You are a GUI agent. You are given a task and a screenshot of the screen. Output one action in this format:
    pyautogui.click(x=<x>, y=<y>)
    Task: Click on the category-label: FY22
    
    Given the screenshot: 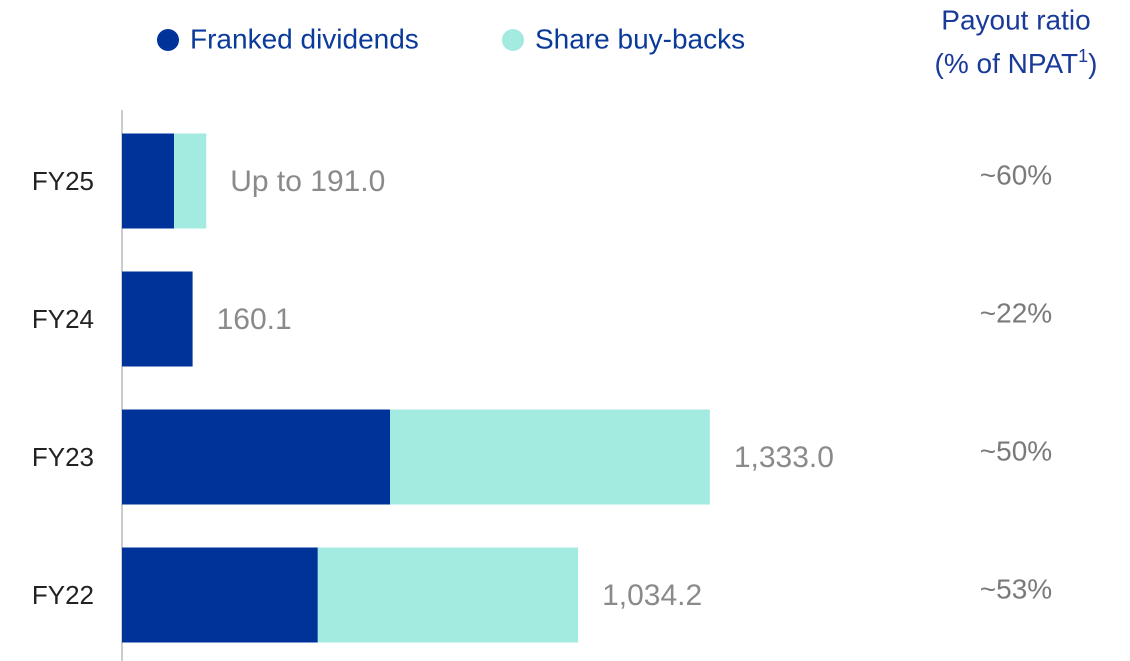 What is the action you would take?
    pyautogui.click(x=63, y=595)
    